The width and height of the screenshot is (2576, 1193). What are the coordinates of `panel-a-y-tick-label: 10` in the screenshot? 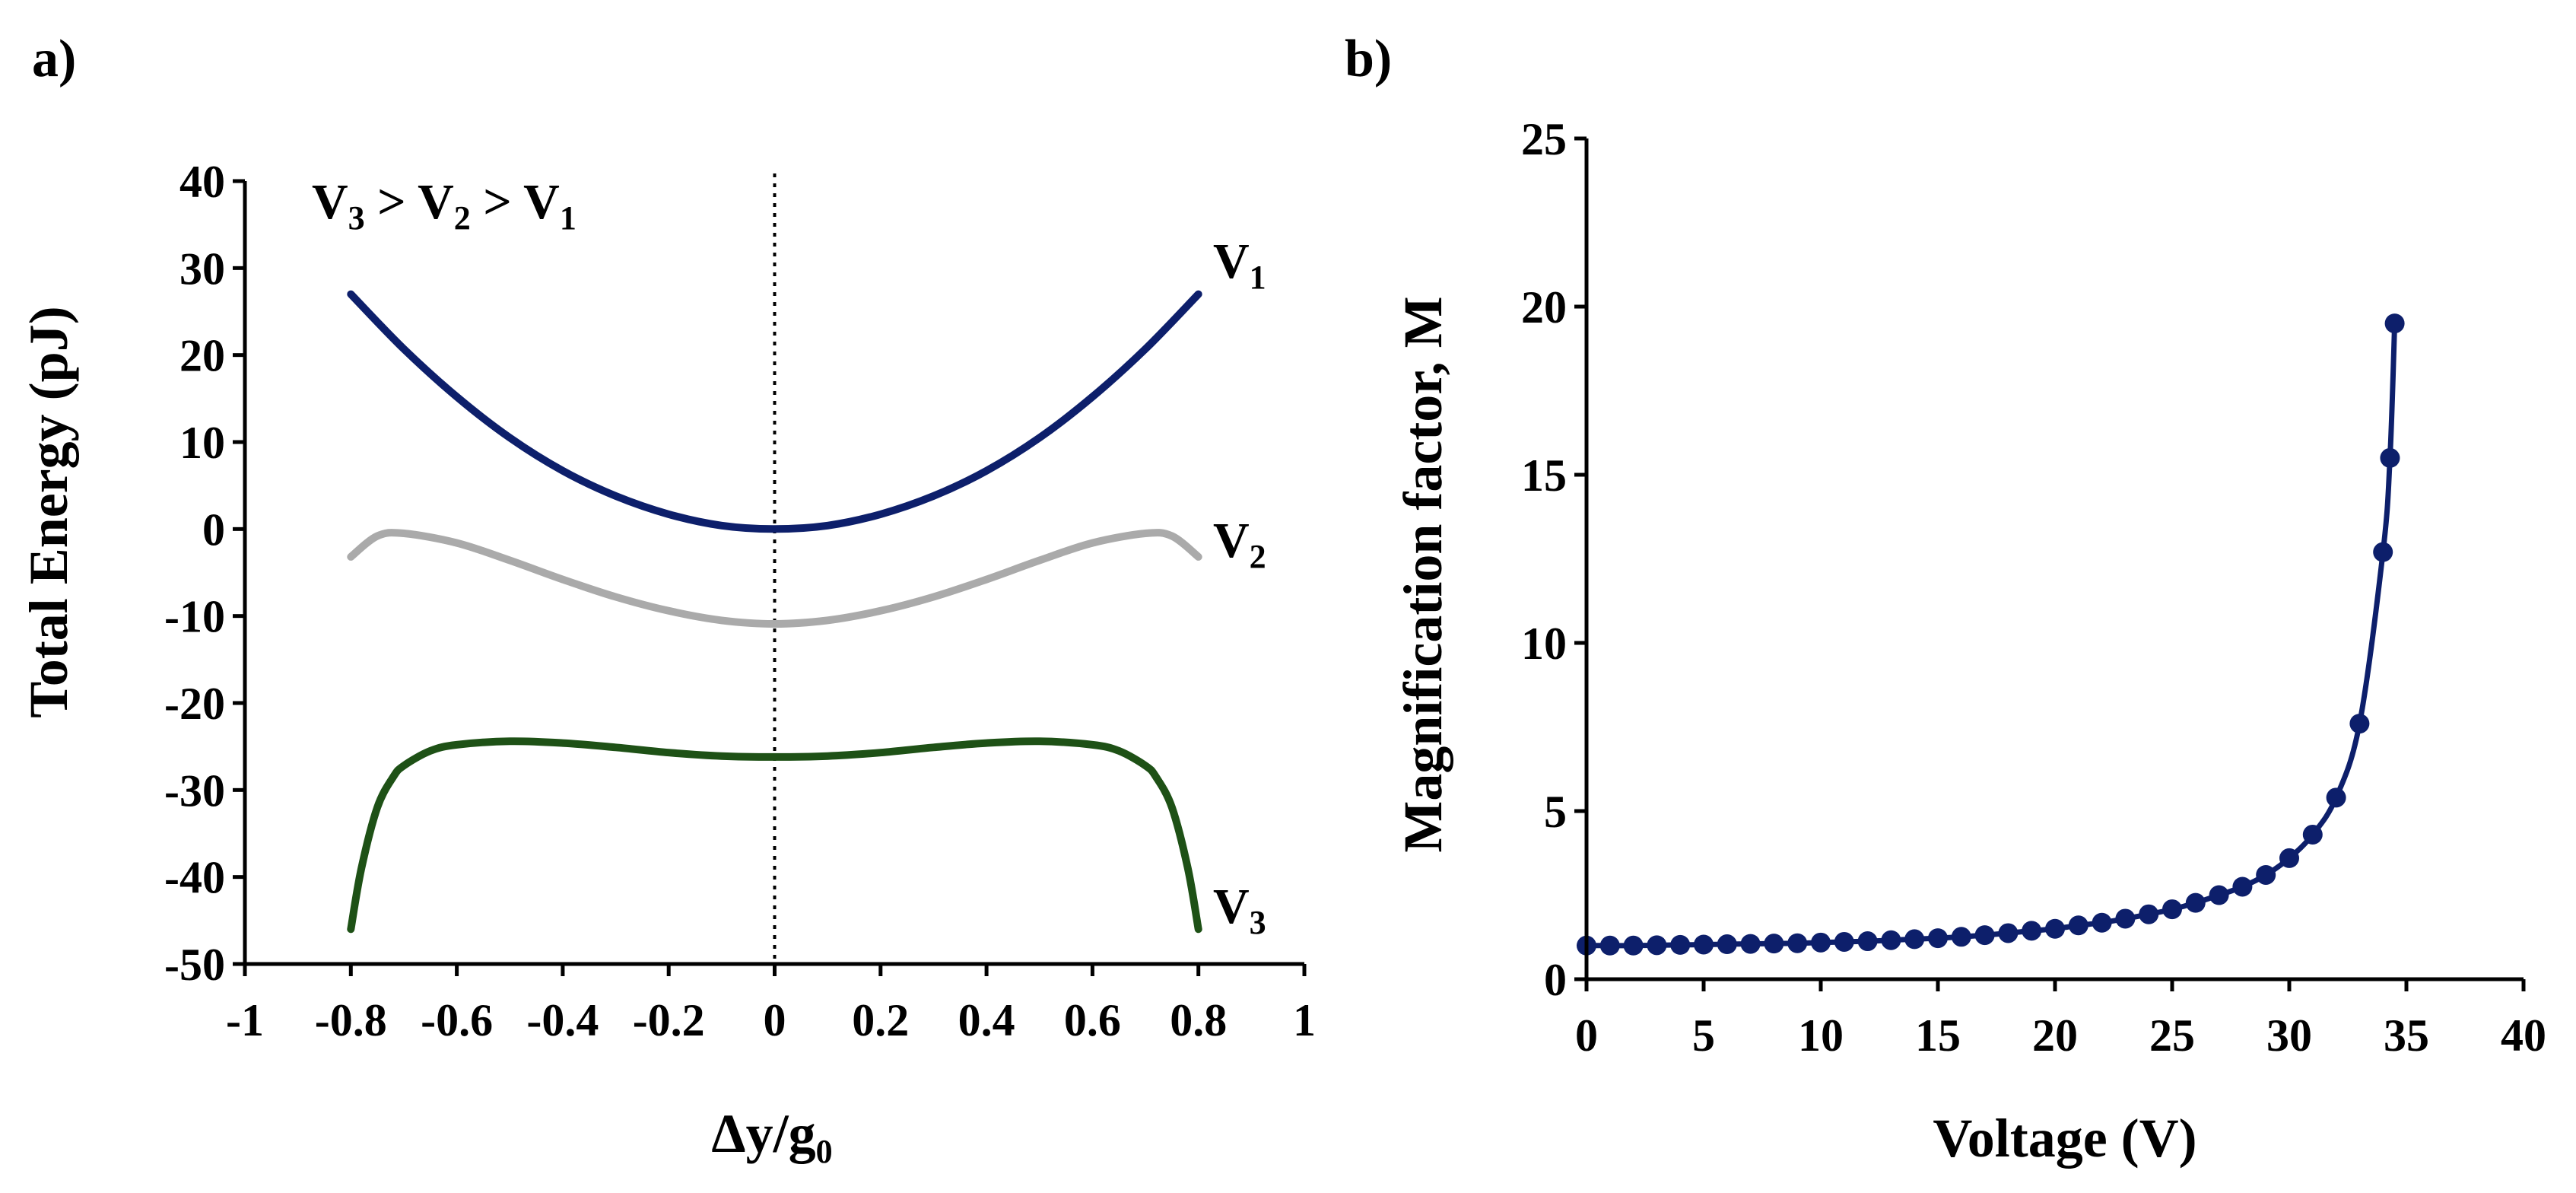 It's located at (202, 443).